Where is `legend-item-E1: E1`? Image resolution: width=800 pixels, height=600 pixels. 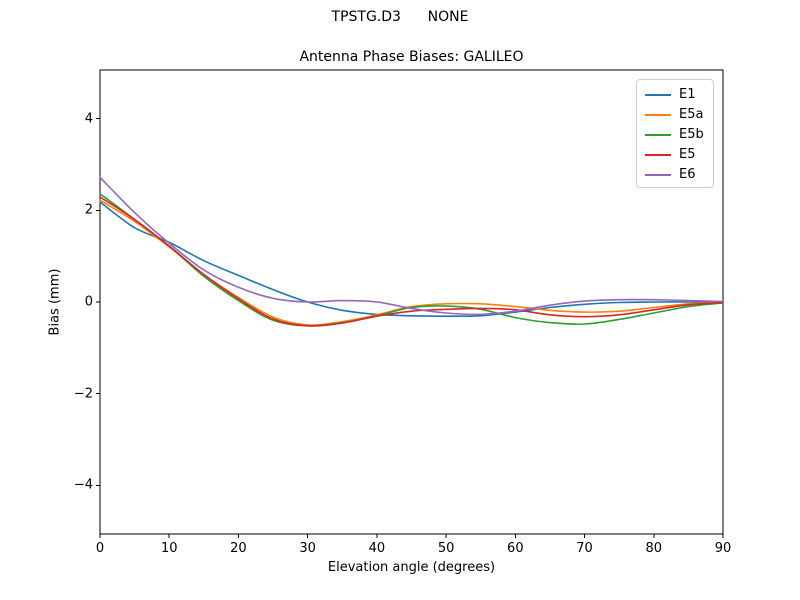 legend-item-E1: E1 is located at coordinates (675, 95).